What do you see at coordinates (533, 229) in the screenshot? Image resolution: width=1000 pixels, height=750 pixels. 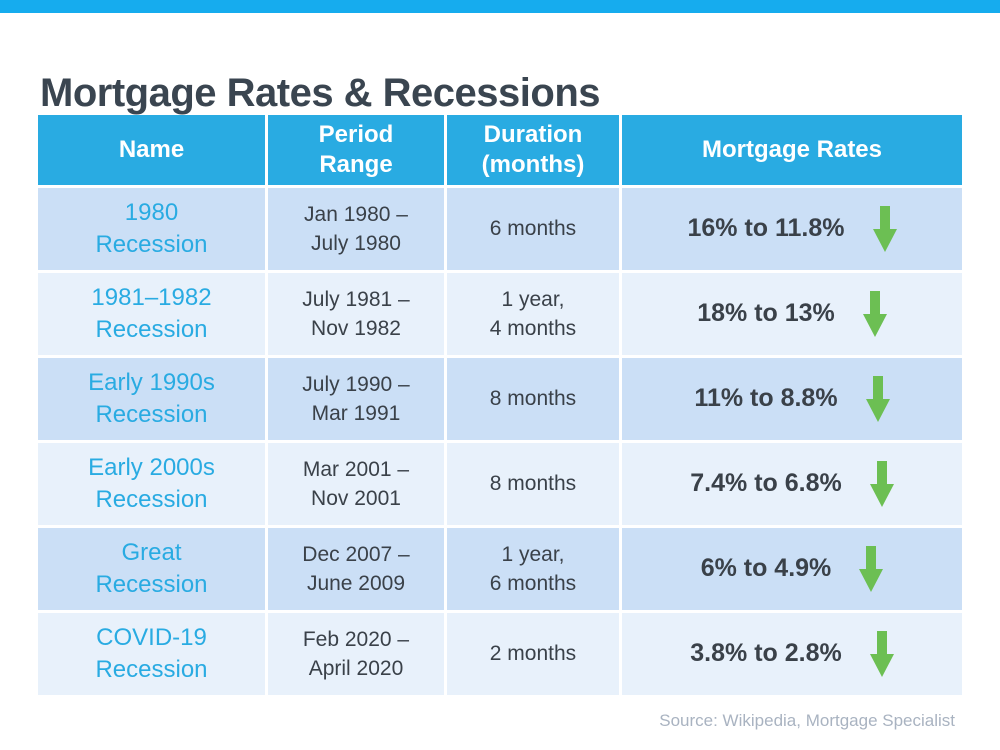 I see `table-row-cell-duration: 6 months` at bounding box center [533, 229].